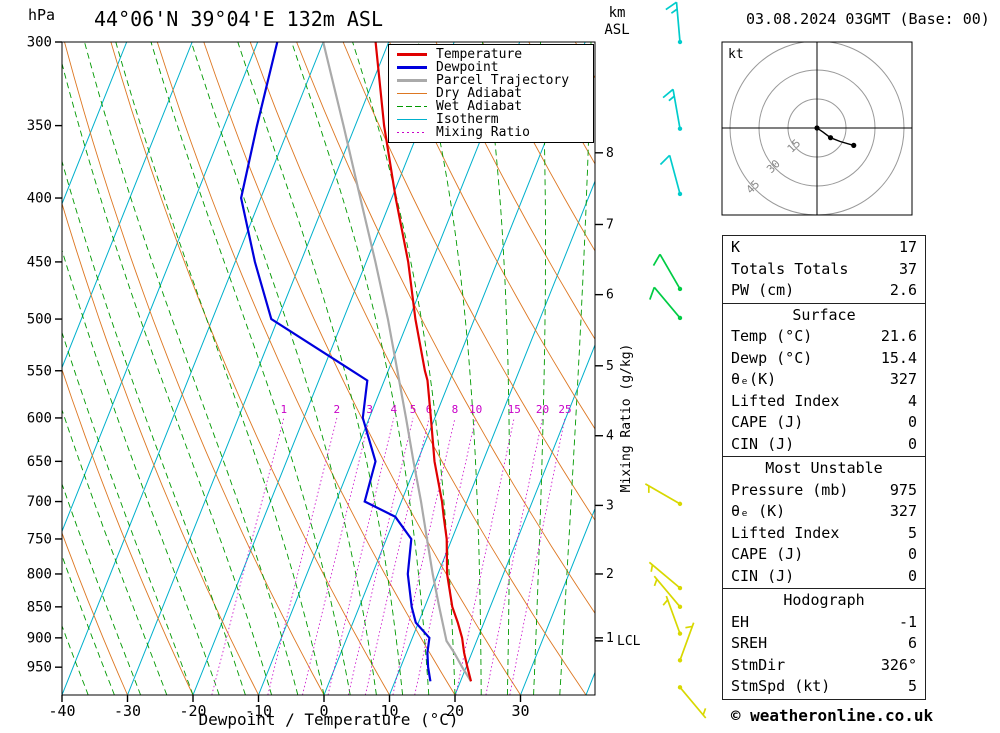 This screenshot has height=733, width=1000. Describe the element at coordinates (824, 512) in the screenshot. I see `stats-row: θₑ (K) 327` at that location.